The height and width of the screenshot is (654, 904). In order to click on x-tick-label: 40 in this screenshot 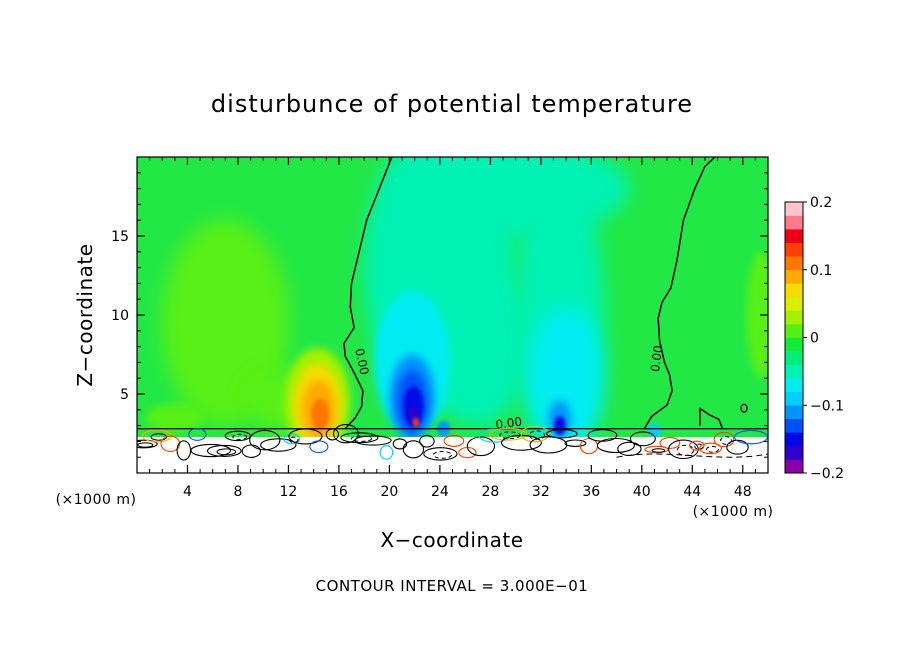, I will do `click(642, 492)`.